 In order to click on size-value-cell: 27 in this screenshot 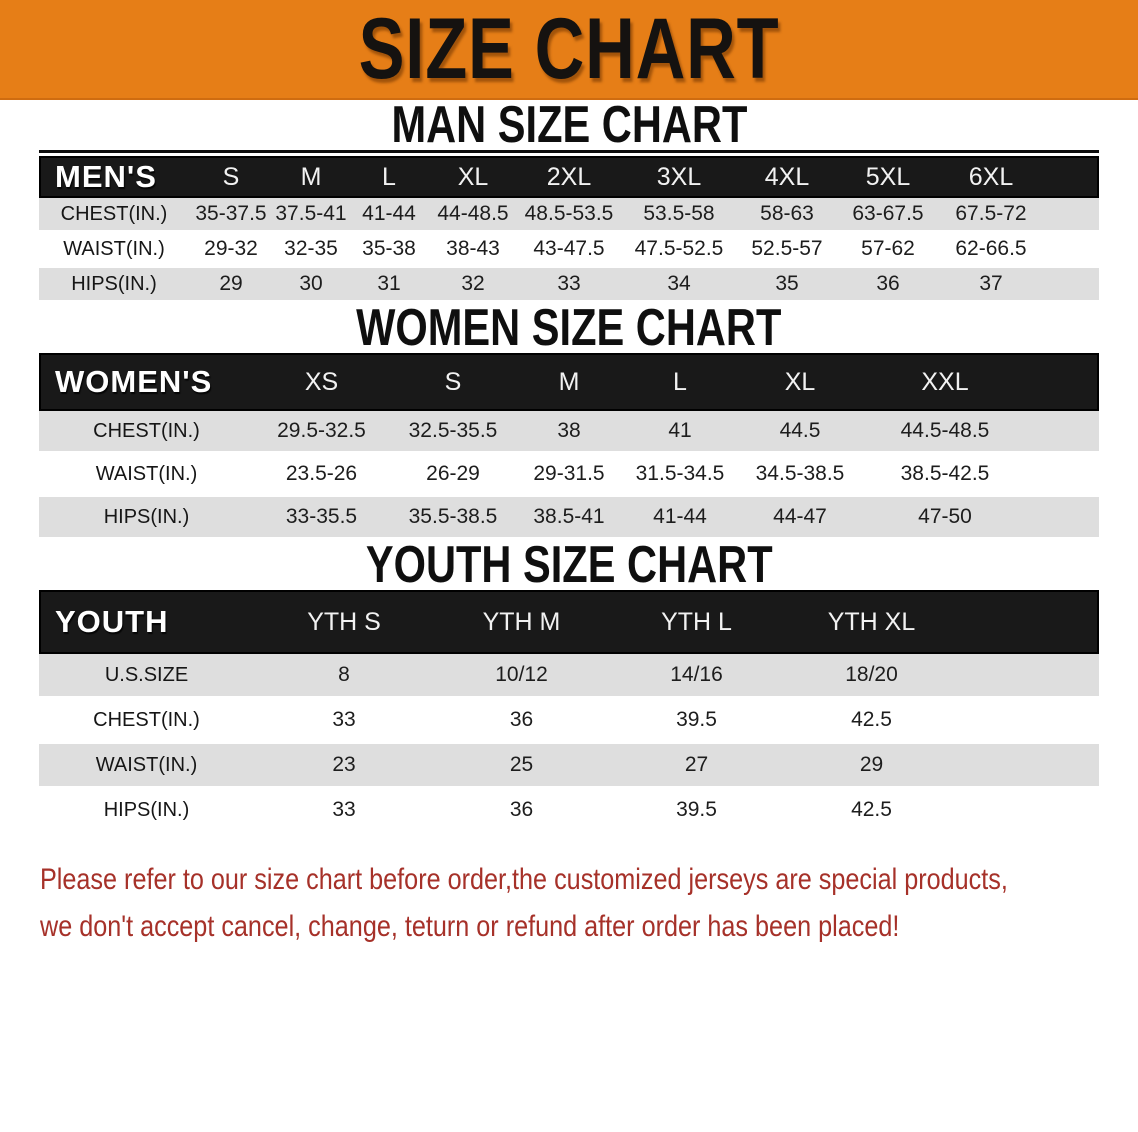, I will do `click(696, 764)`.